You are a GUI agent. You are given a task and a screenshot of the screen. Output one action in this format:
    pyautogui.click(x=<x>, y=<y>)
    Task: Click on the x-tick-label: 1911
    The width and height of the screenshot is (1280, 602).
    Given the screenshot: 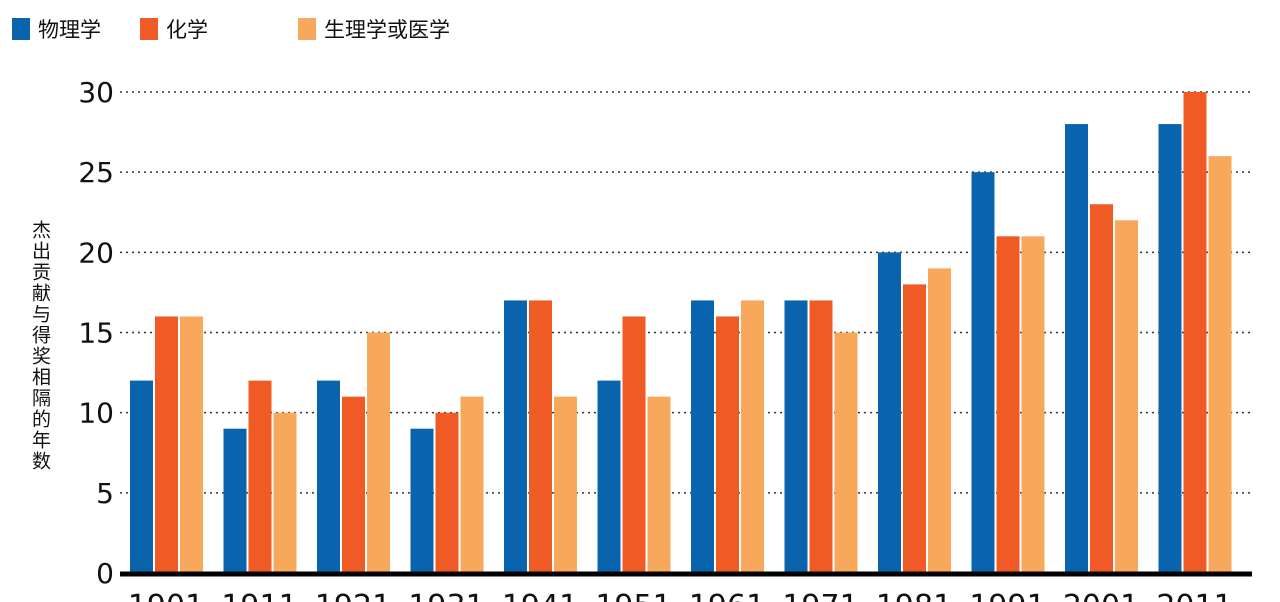 What is the action you would take?
    pyautogui.click(x=259, y=595)
    